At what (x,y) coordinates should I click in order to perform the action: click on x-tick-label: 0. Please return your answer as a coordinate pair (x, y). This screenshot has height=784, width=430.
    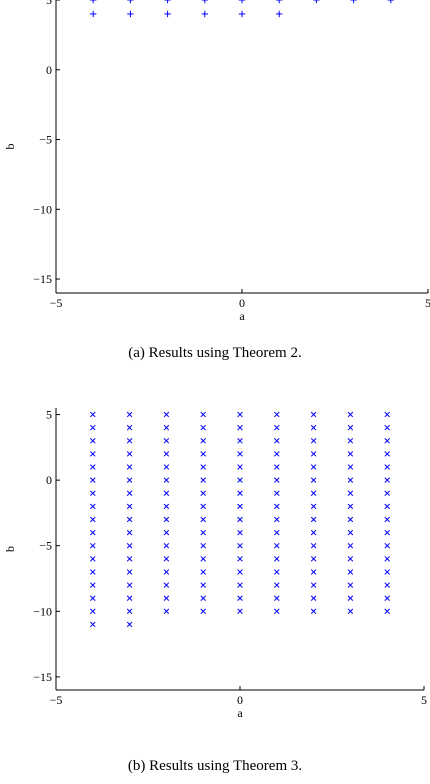
    Looking at the image, I should click on (242, 303).